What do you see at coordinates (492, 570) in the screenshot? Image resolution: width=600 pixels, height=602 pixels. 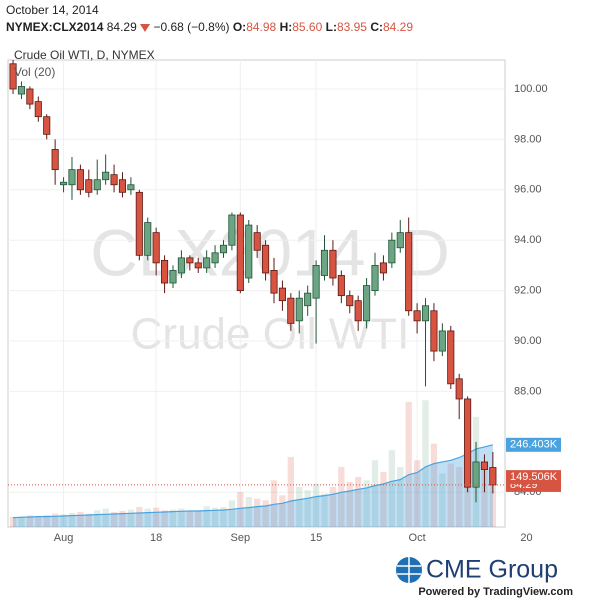 I see `logo: CME Group` at bounding box center [492, 570].